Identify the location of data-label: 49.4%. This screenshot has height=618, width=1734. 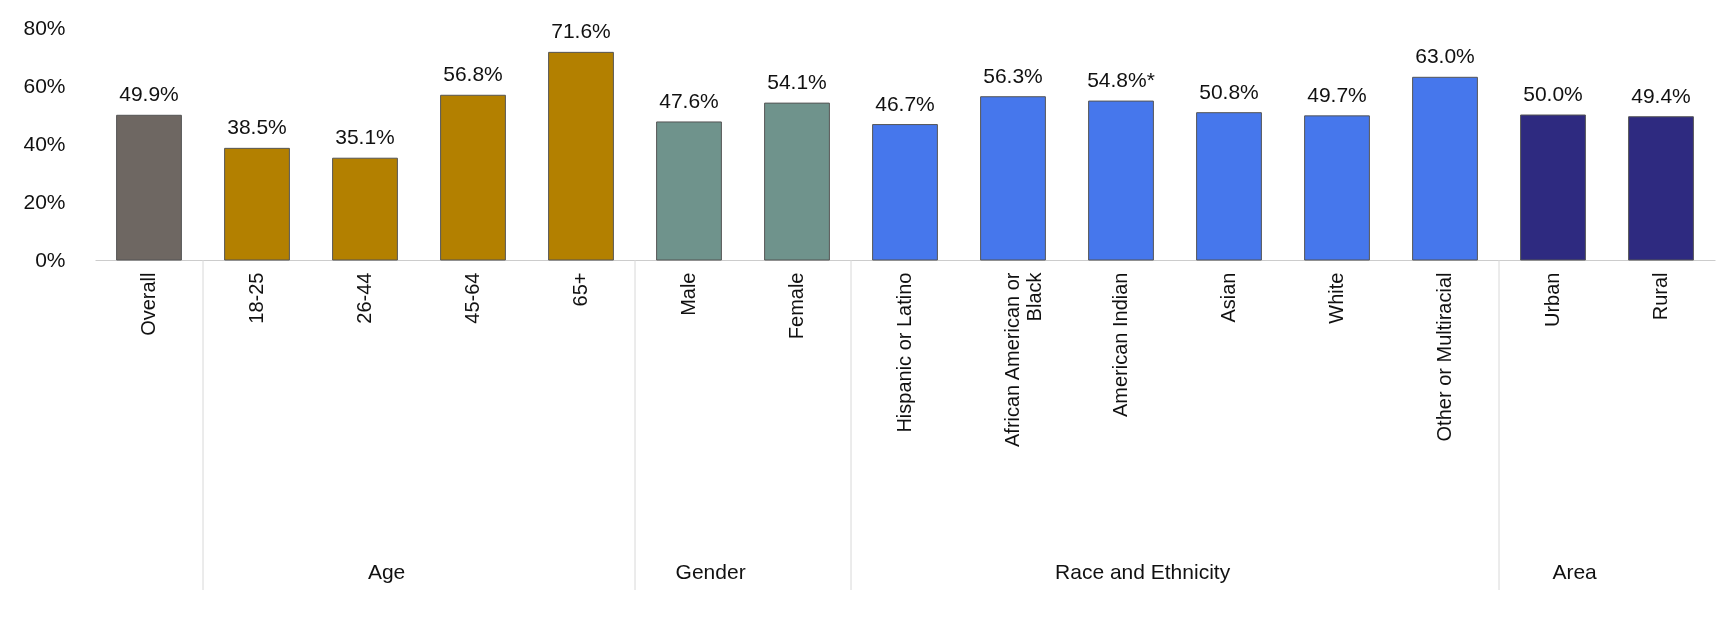
(1661, 95).